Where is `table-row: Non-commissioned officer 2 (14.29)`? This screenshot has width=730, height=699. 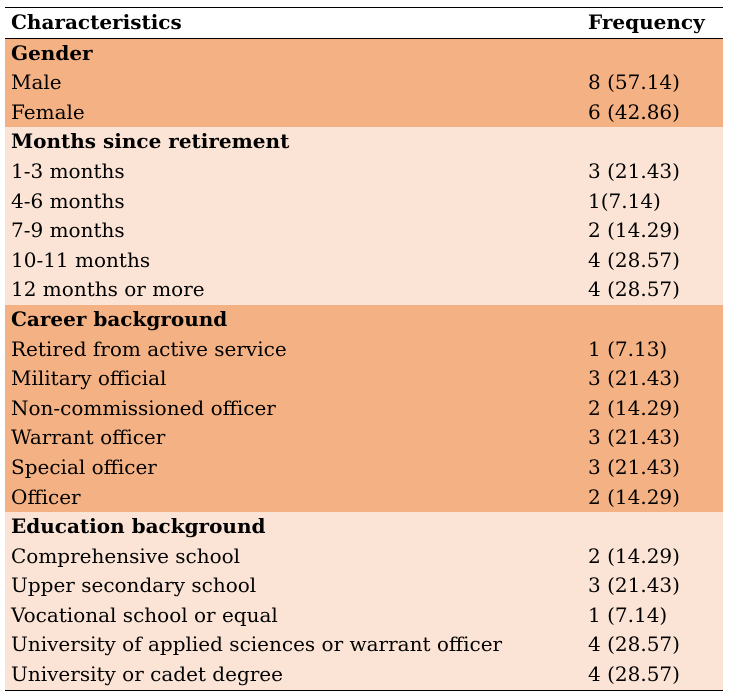
table-row: Non-commissioned officer 2 (14.29) is located at coordinates (364, 408).